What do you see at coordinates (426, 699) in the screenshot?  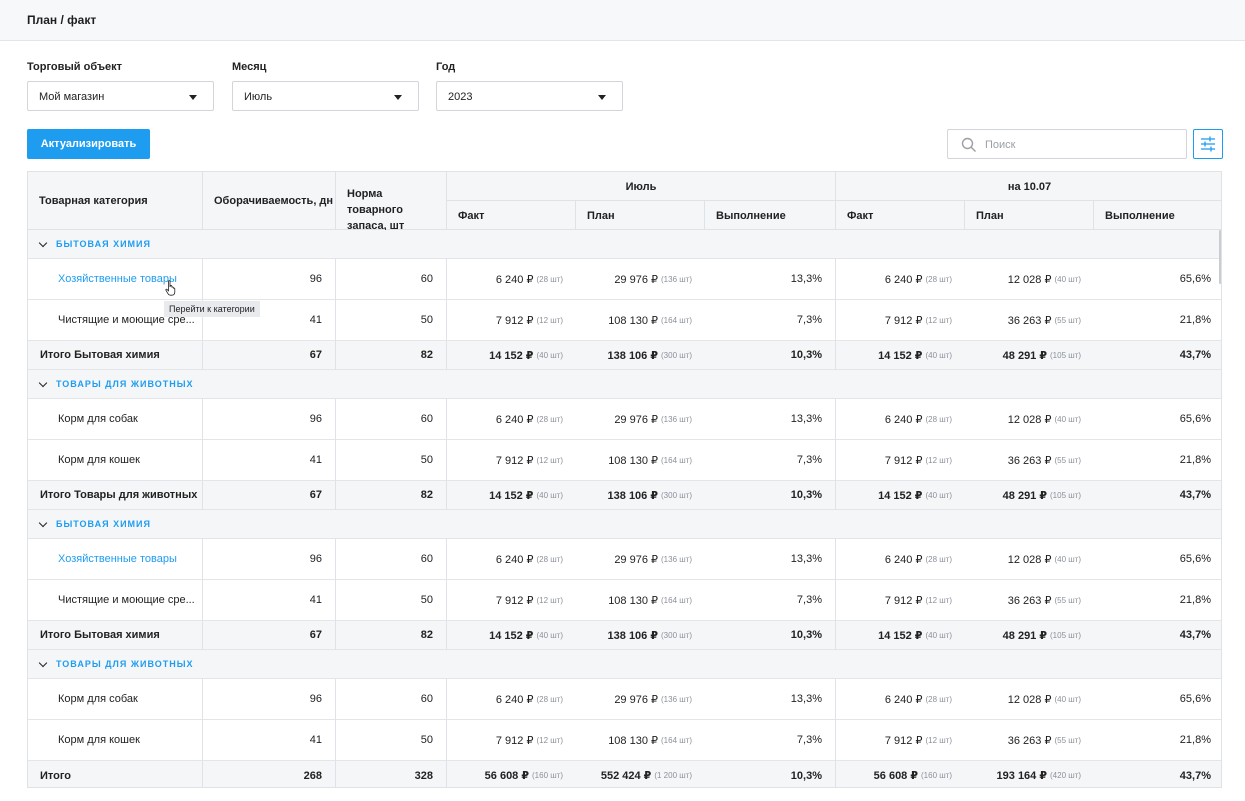 I see `norm-cell: 60` at bounding box center [426, 699].